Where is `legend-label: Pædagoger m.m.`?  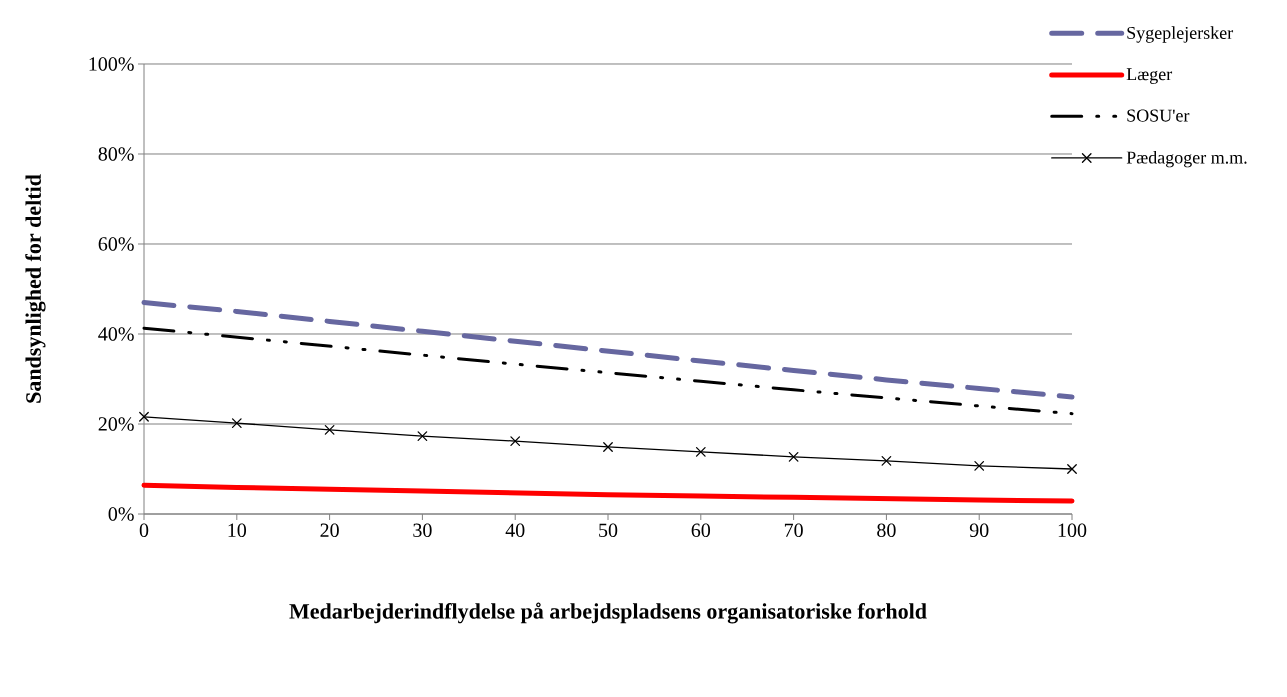
legend-label: Pædagoger m.m. is located at coordinates (1186, 159).